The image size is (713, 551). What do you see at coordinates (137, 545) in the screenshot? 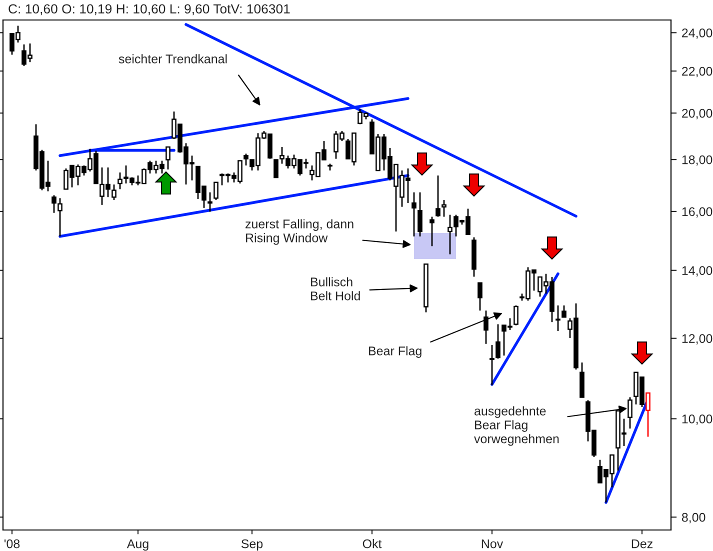
I see `x-tick-label: Aug` at bounding box center [137, 545].